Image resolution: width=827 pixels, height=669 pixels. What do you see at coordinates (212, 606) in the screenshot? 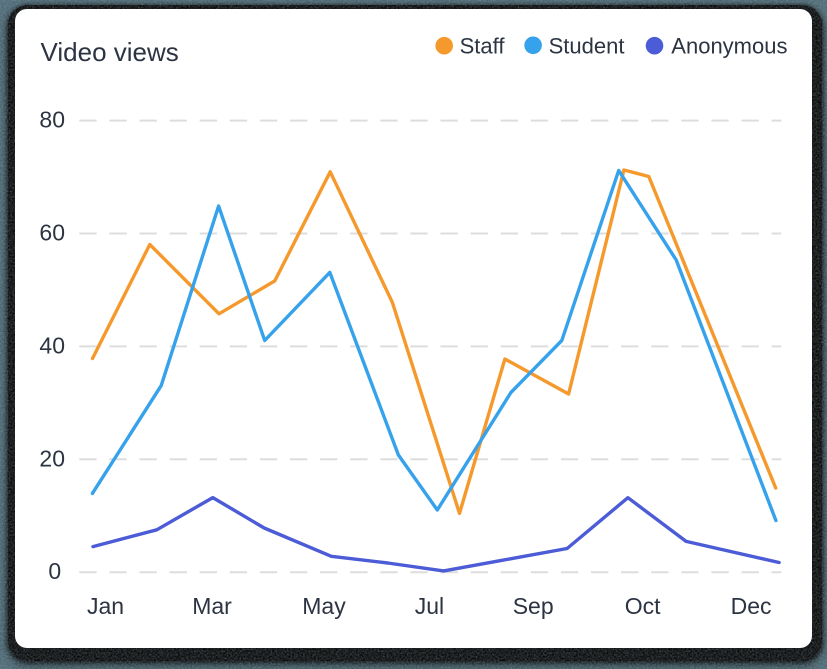
I see `svg-text: Mar` at bounding box center [212, 606].